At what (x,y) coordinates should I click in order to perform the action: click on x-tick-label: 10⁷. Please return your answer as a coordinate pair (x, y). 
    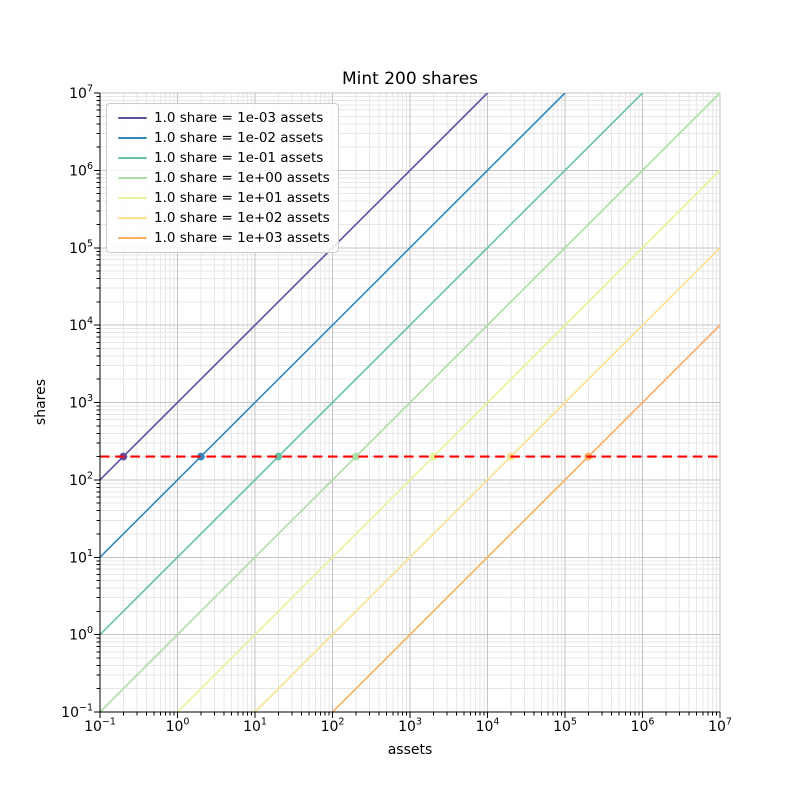
    Looking at the image, I should click on (720, 726).